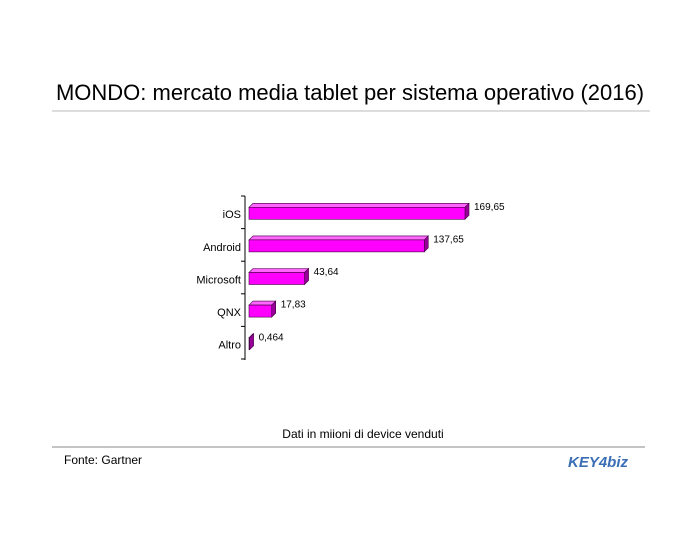 The height and width of the screenshot is (550, 700). What do you see at coordinates (598, 462) in the screenshot?
I see `logo: KEY4biz` at bounding box center [598, 462].